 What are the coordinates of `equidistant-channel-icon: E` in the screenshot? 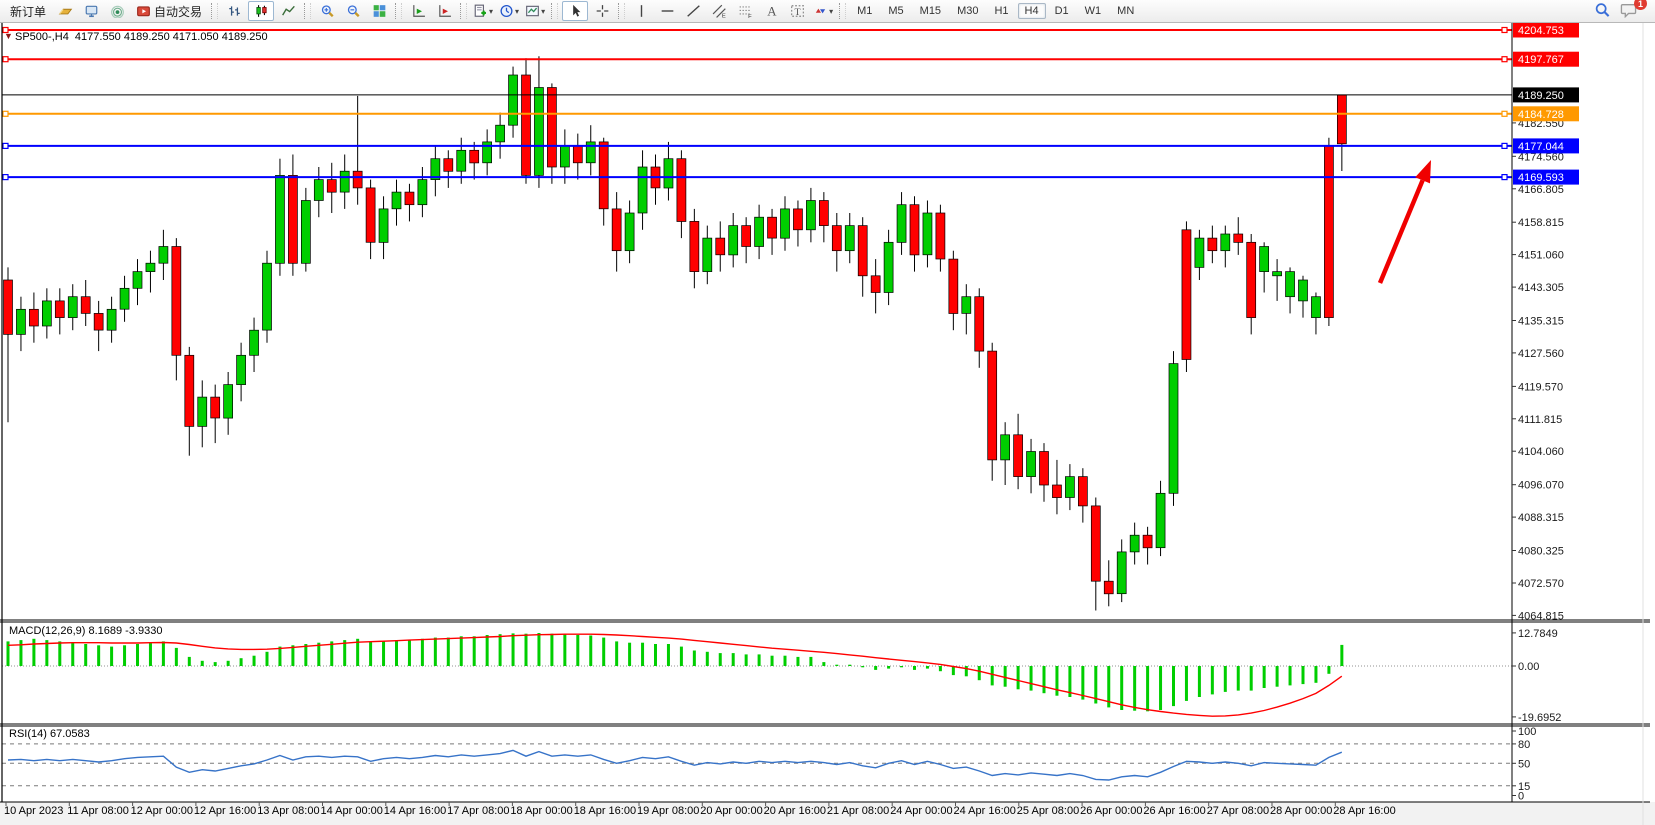 It's located at (718, 11).